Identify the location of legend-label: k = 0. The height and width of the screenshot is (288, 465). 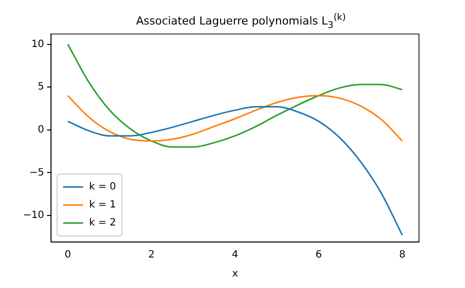
(102, 187).